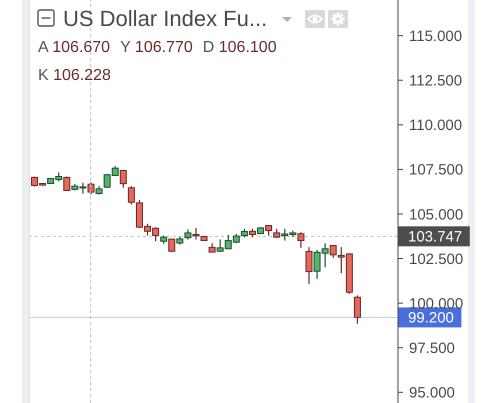  Describe the element at coordinates (74, 47) in the screenshot. I see `annotation: A 106.670` at that location.